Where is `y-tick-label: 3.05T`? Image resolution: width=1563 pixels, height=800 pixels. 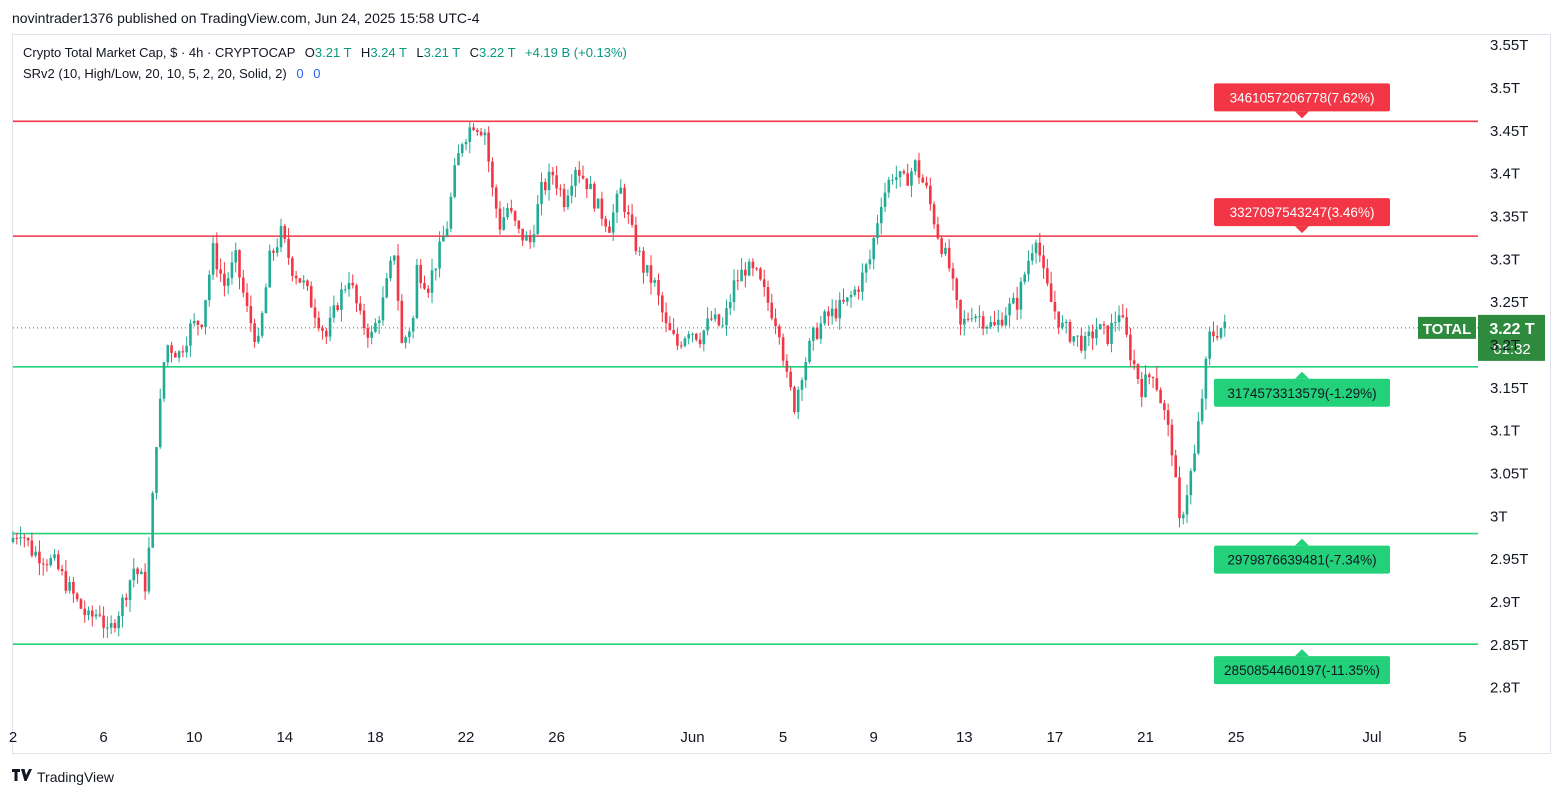
y-tick-label: 3.05T is located at coordinates (1509, 474).